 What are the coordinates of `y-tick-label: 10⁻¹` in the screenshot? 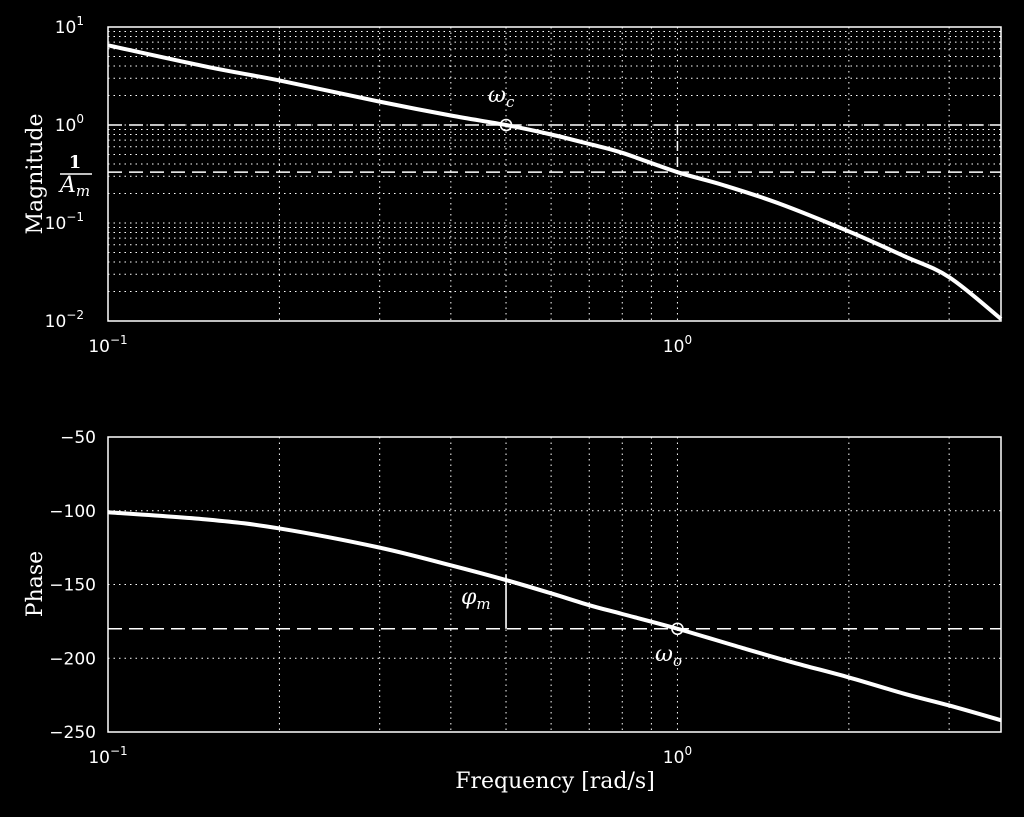 It's located at (64, 222).